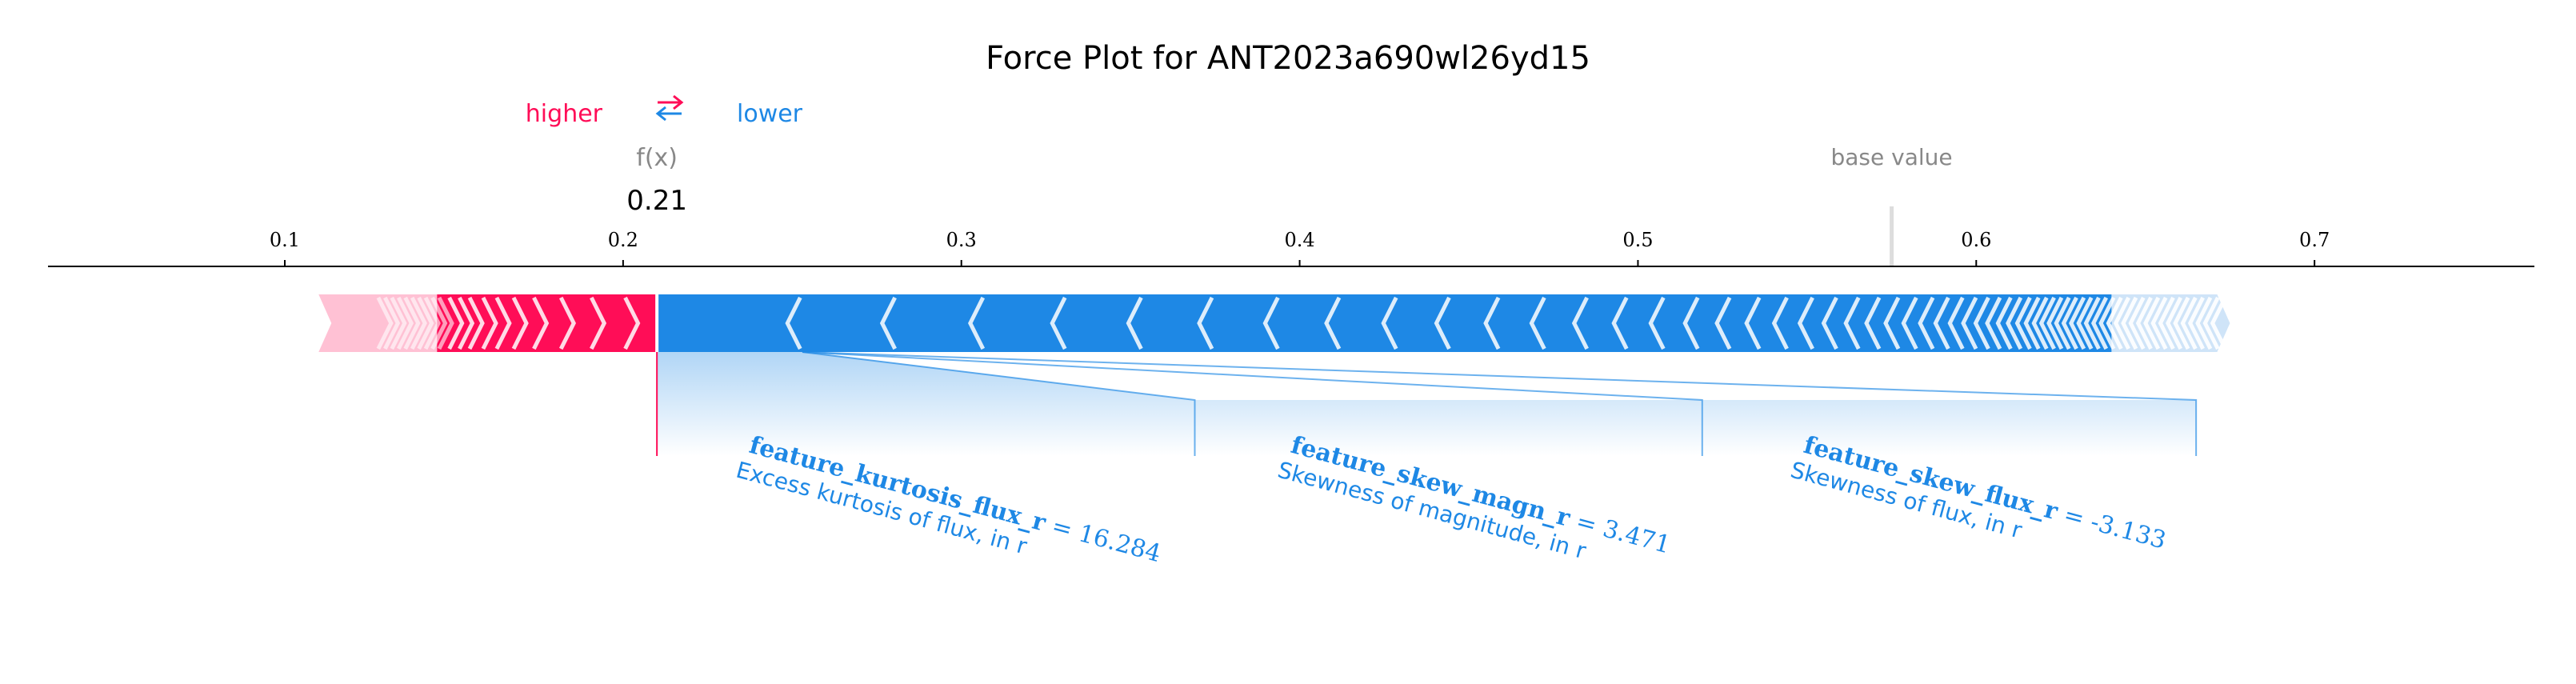  What do you see at coordinates (1976, 240) in the screenshot?
I see `x-tick-label: 0.6` at bounding box center [1976, 240].